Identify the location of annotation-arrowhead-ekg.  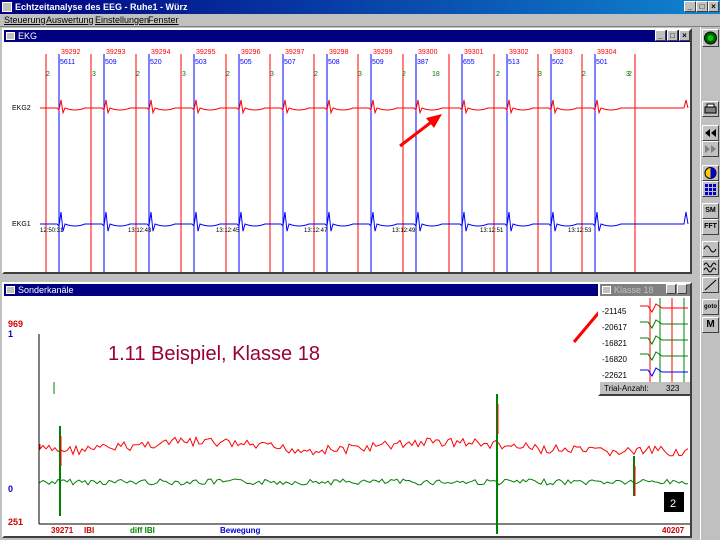
(434, 121).